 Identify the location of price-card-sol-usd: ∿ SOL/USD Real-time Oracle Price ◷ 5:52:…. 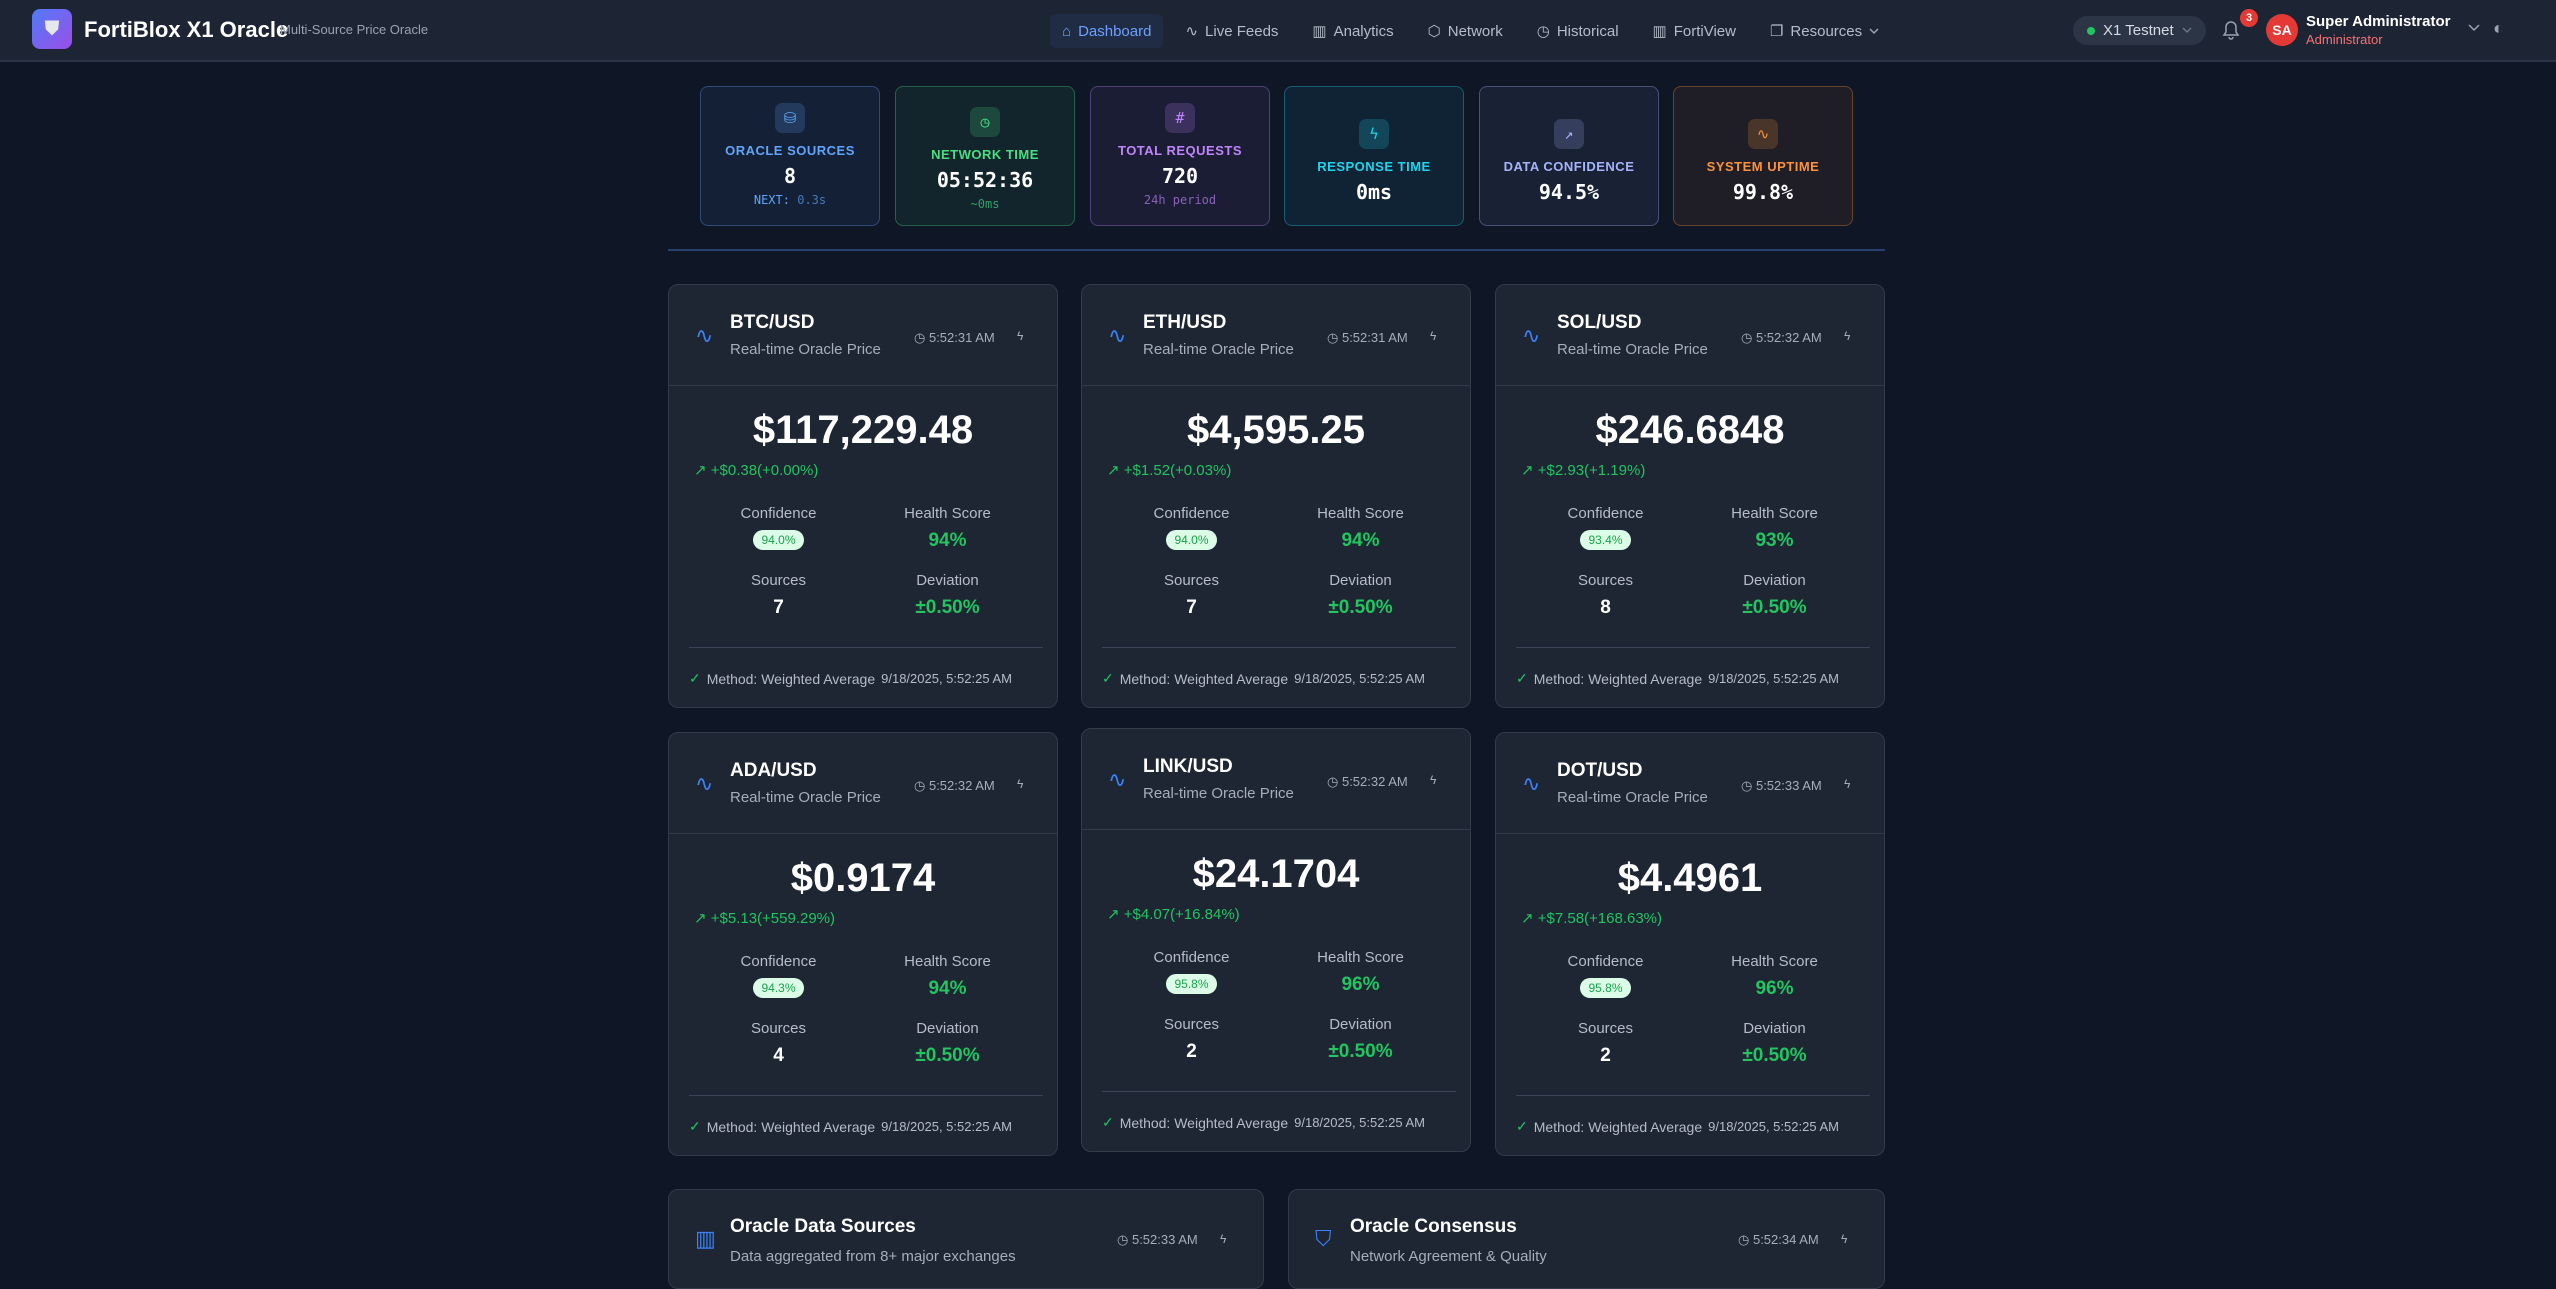
(1690, 496).